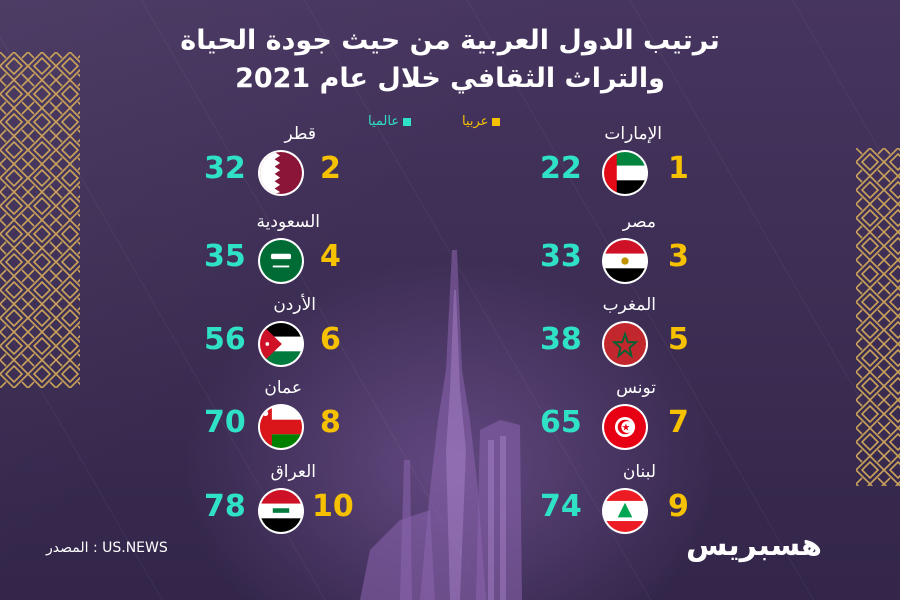 The width and height of the screenshot is (900, 600). I want to click on country-name: العراق, so click(293, 472).